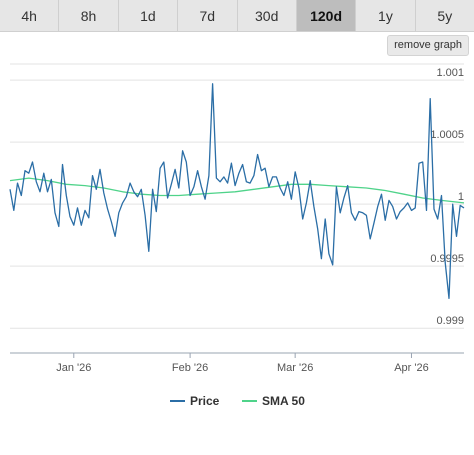  I want to click on range-tab-1d: 1d, so click(149, 15).